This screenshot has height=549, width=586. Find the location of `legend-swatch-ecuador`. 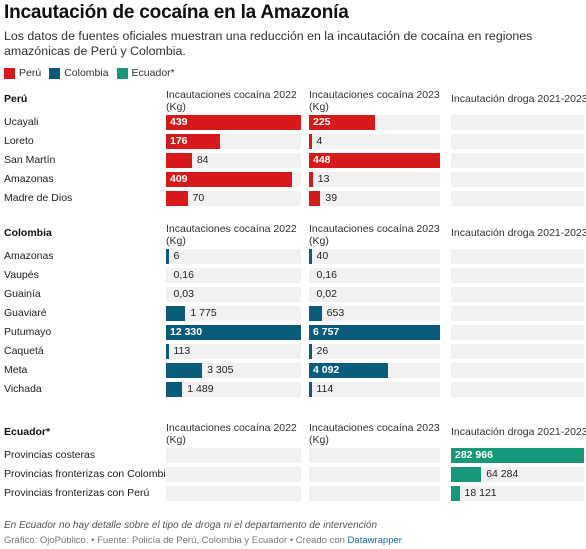

legend-swatch-ecuador is located at coordinates (122, 73).